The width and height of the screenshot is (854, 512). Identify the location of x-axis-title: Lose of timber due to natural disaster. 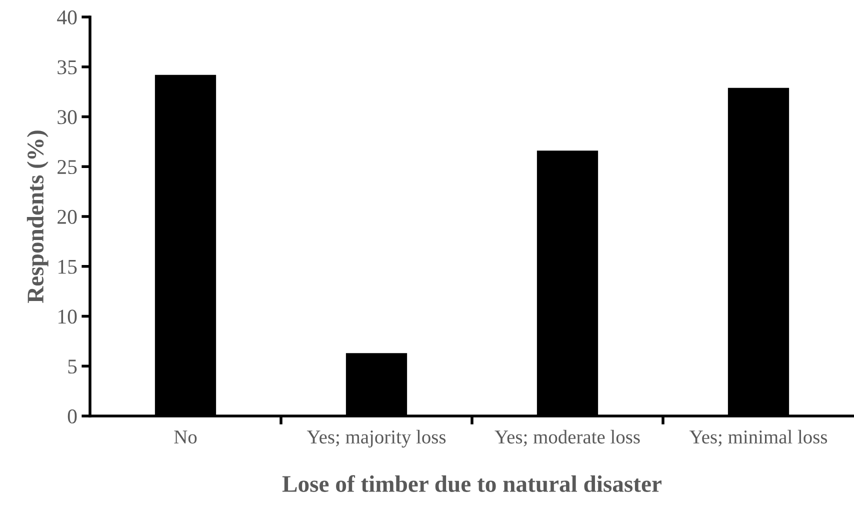
(472, 483).